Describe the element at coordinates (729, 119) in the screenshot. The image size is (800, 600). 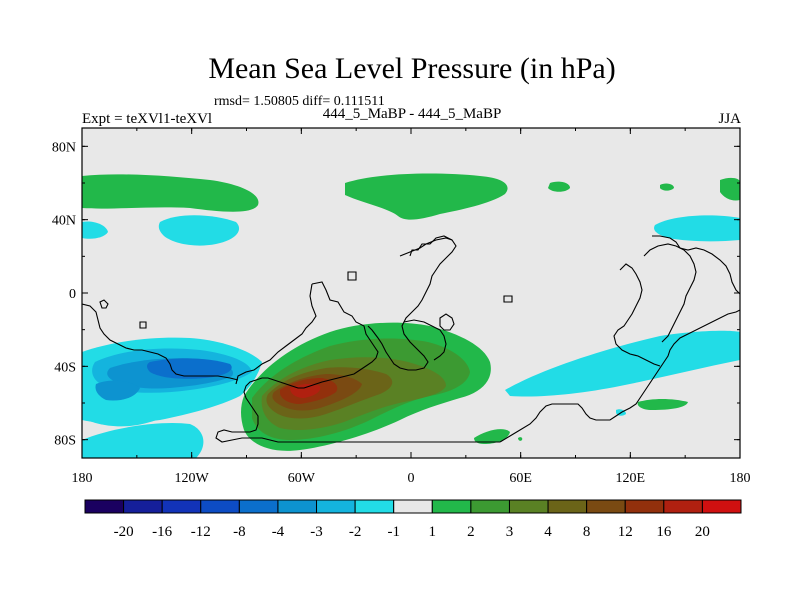
I see `season-label: JJA` at that location.